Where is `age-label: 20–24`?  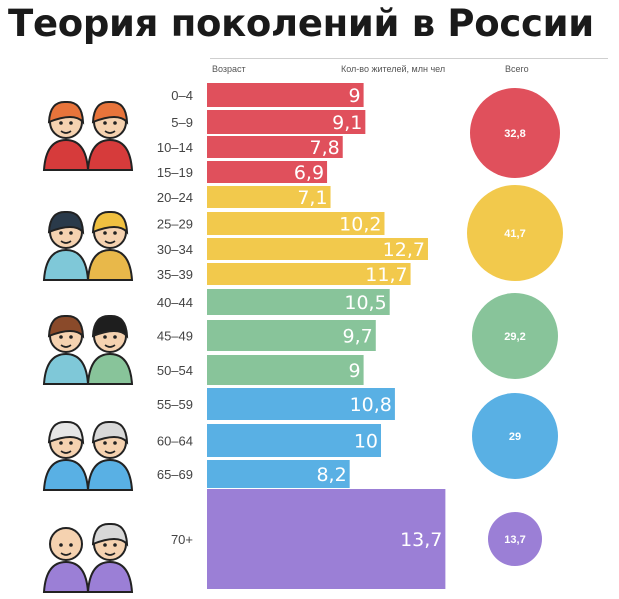
age-label: 20–24 is located at coordinates (175, 197).